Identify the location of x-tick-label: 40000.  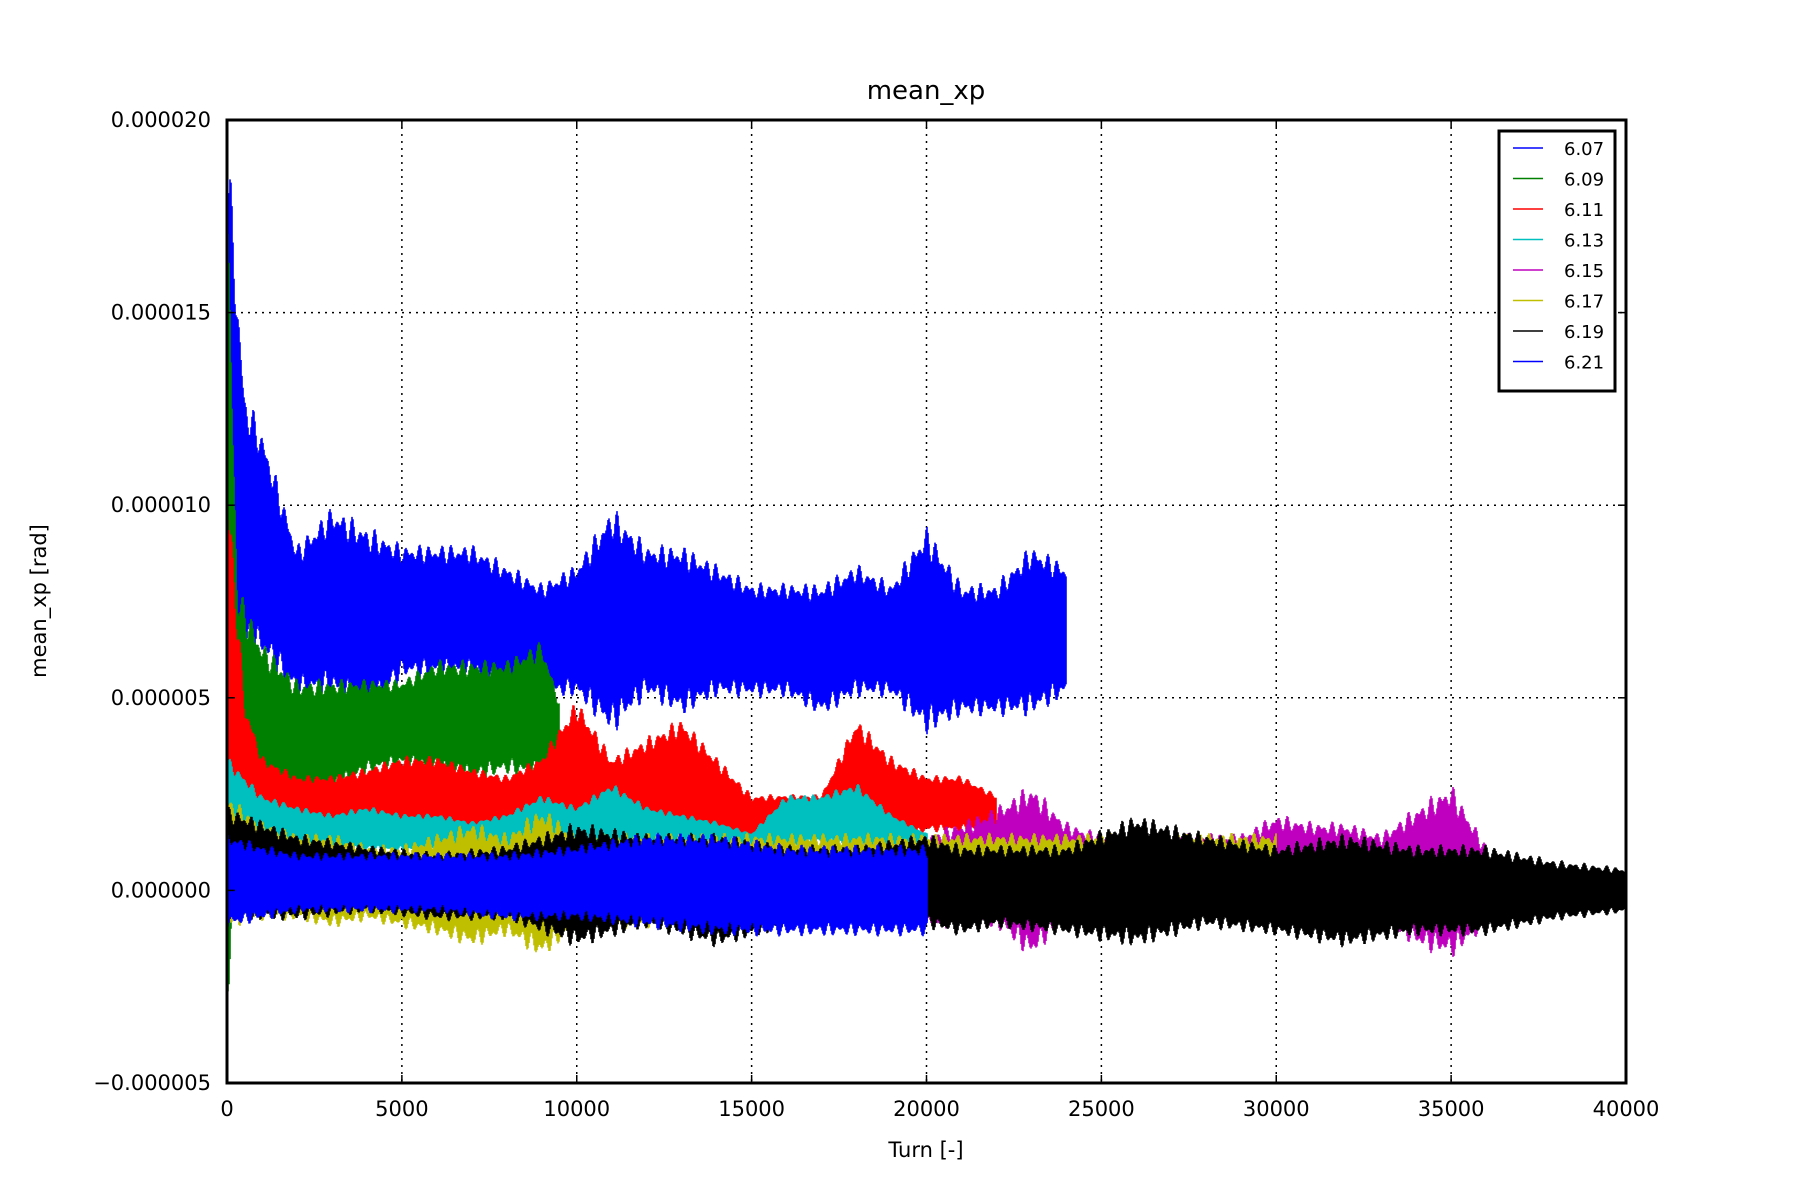
(1626, 1109).